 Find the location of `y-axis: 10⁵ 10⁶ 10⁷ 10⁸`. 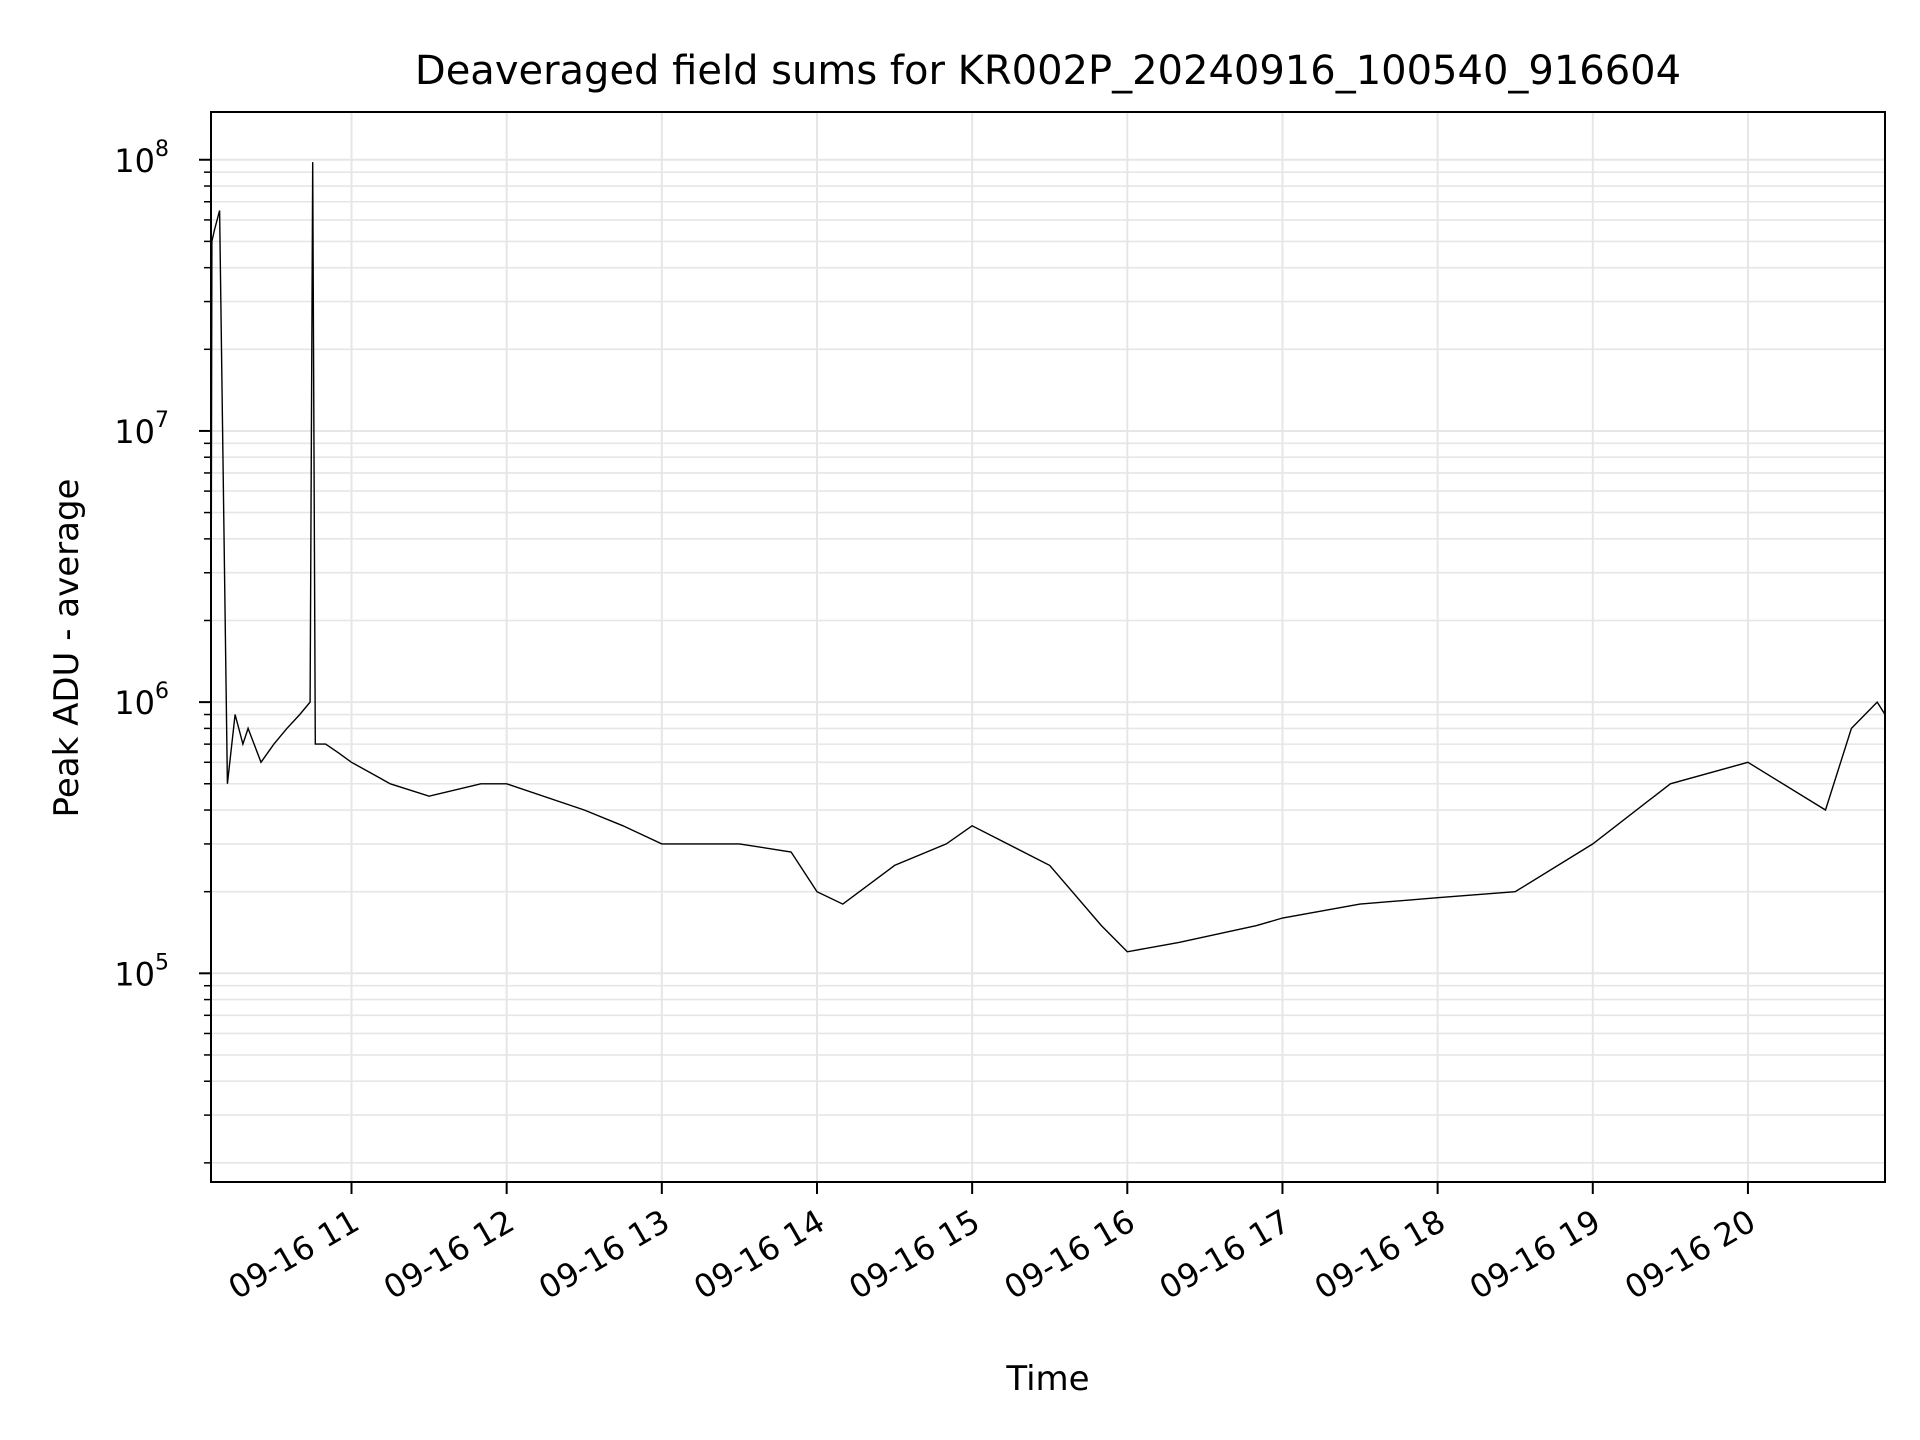

y-axis: 10⁵ 10⁶ 10⁷ 10⁸ is located at coordinates (162, 650).